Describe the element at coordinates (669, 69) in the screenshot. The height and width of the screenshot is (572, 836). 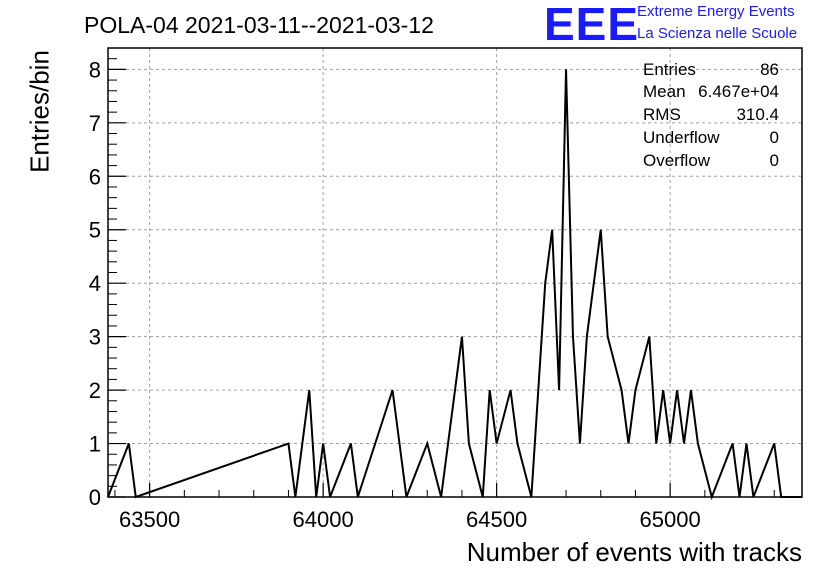
I see `stat-label: Entries` at that location.